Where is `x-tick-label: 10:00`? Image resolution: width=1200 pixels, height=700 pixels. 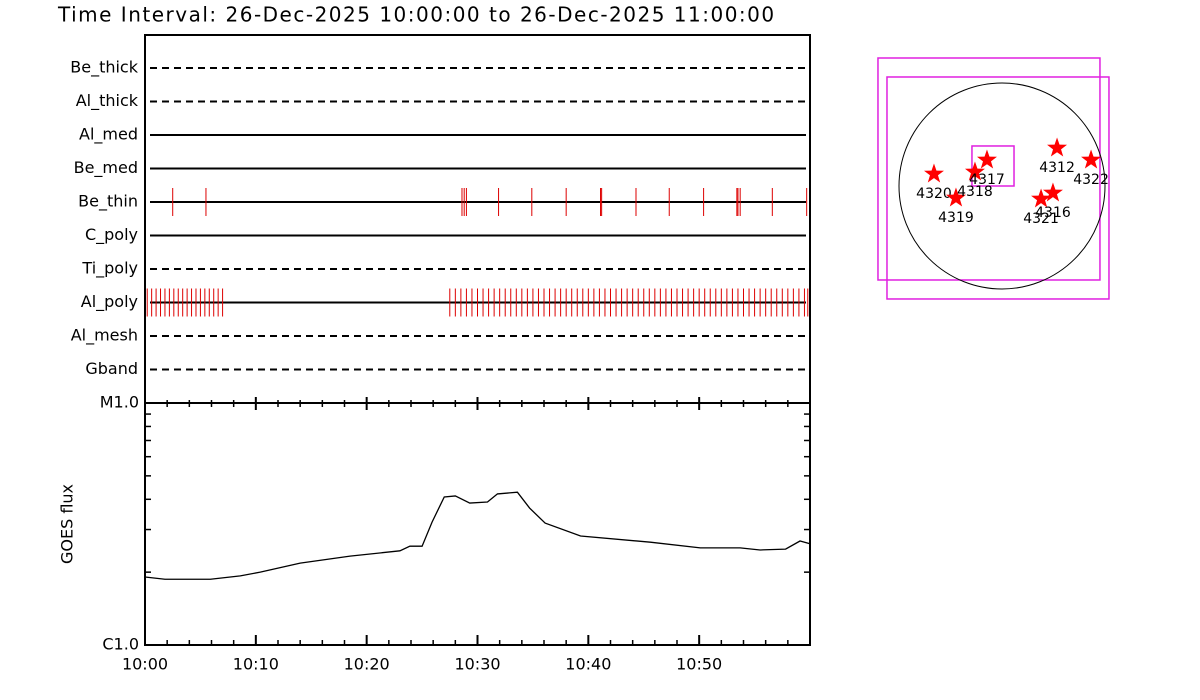
x-tick-label: 10:00 is located at coordinates (145, 664).